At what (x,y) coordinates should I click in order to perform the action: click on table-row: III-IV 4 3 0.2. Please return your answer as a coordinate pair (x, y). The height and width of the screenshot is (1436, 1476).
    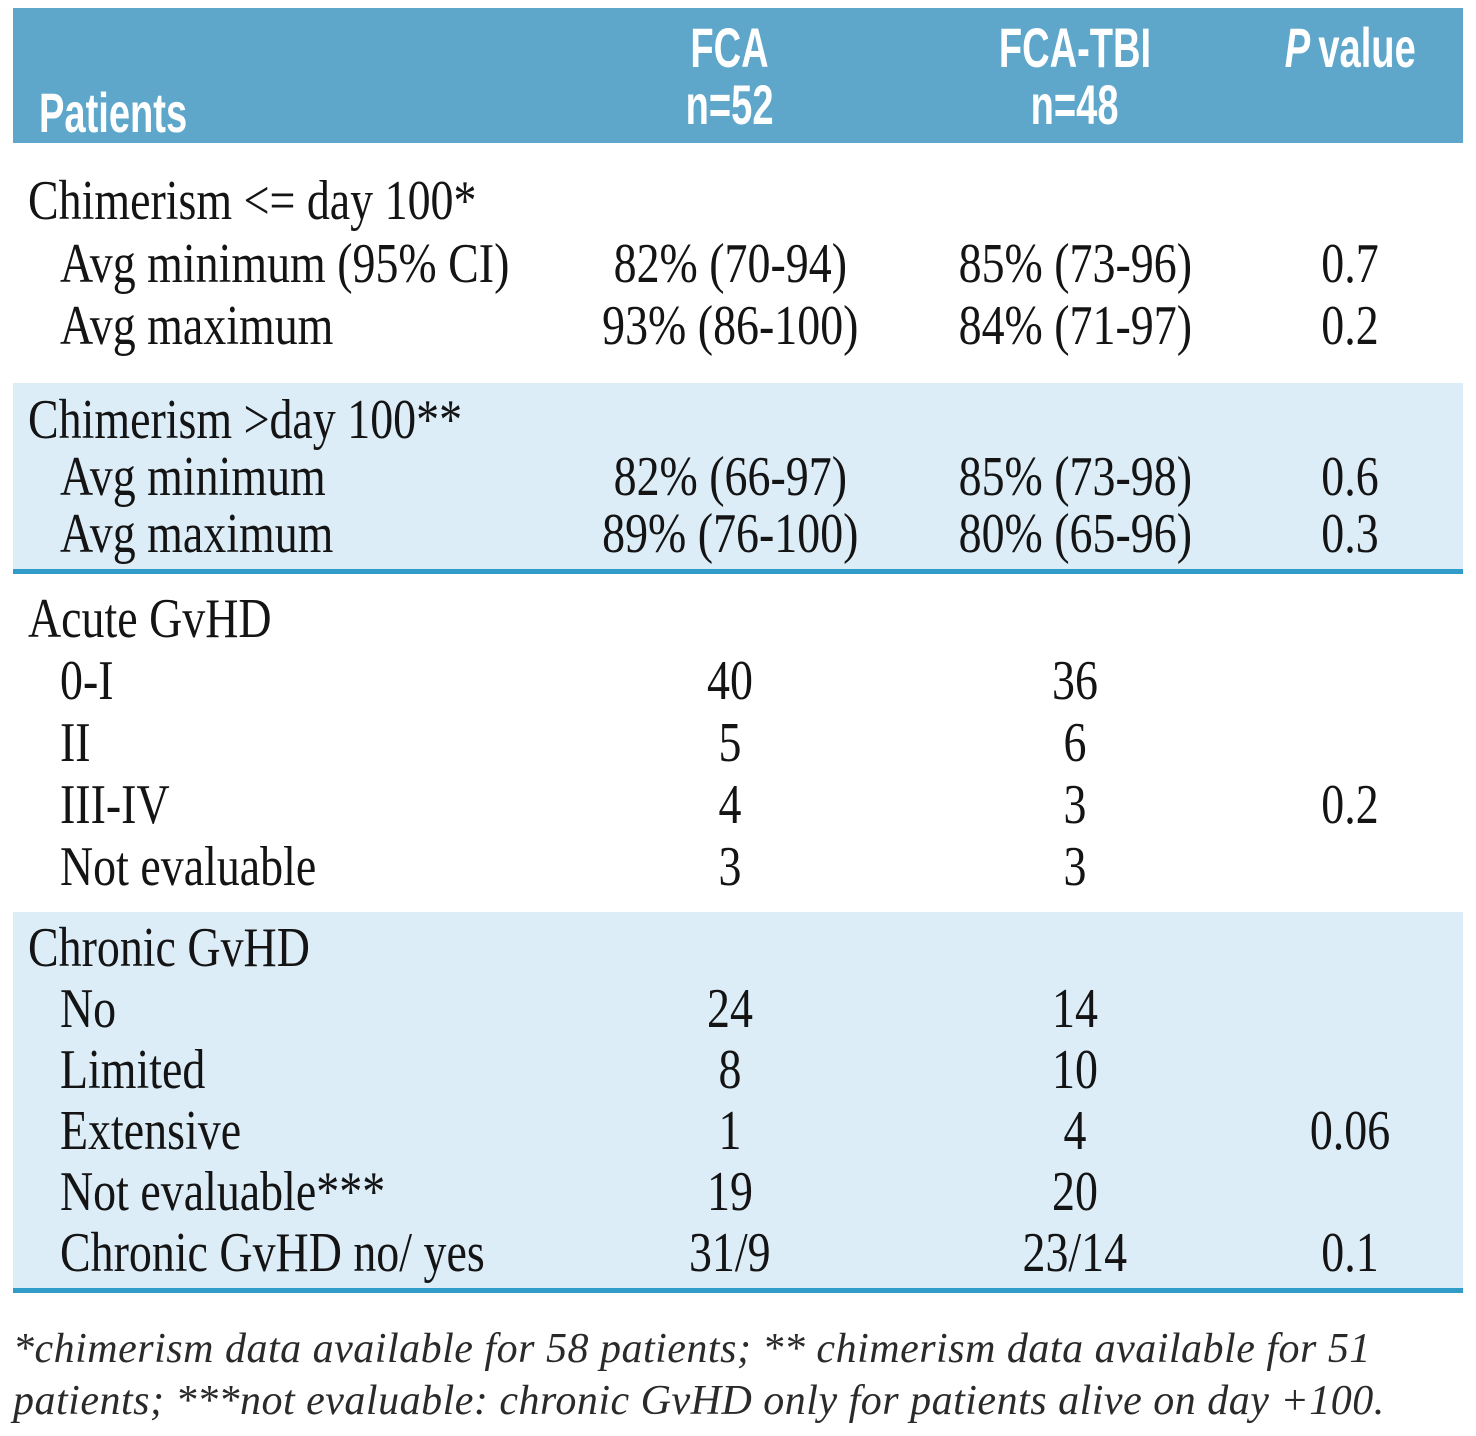
    Looking at the image, I should click on (738, 805).